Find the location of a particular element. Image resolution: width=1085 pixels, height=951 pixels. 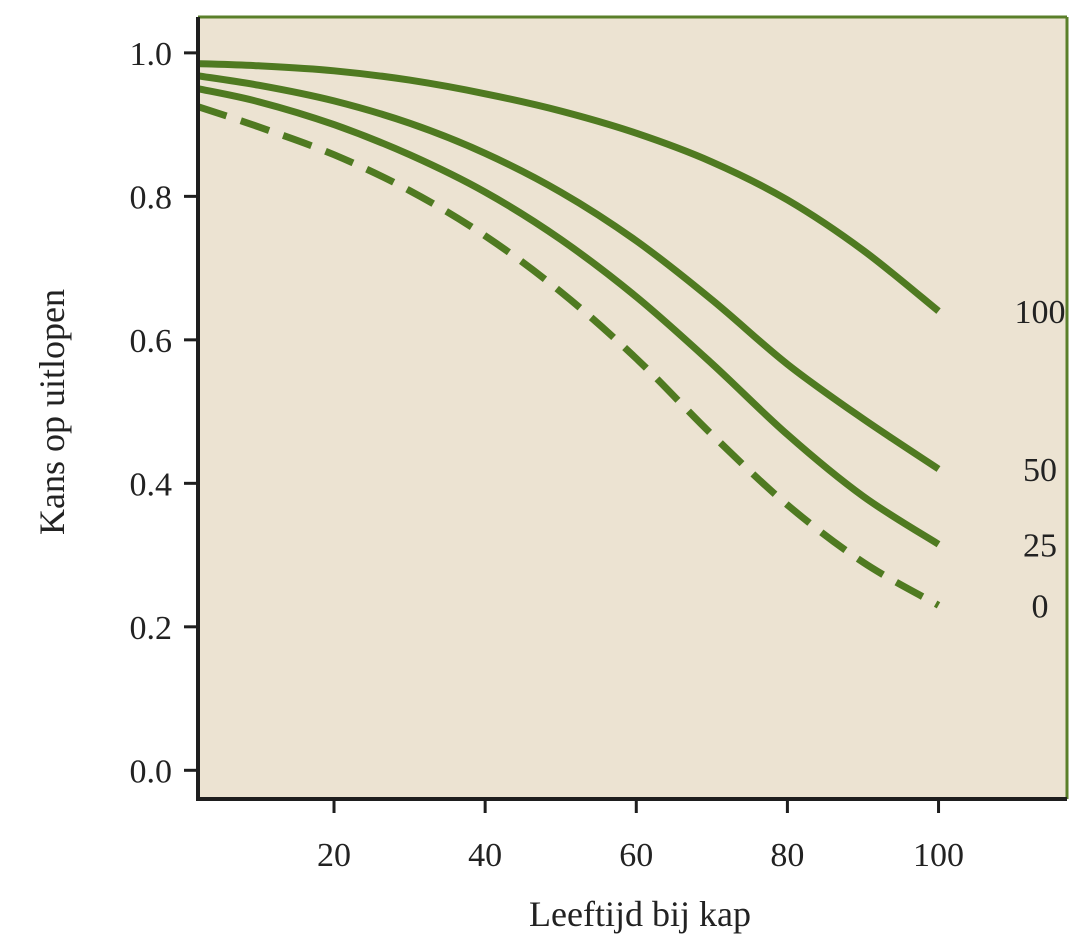

y-tick-label: 0.0 is located at coordinates (151, 771).